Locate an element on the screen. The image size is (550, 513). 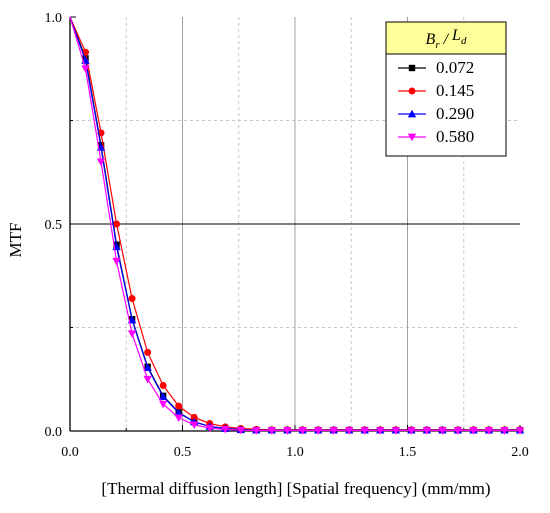
x-tick-label: 1.0 is located at coordinates (295, 452).